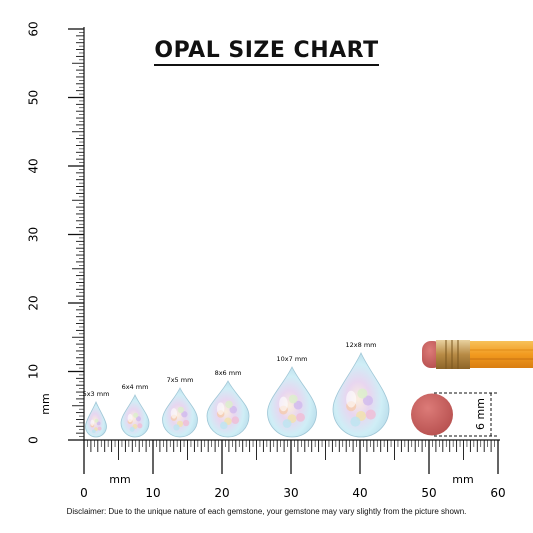 The height and width of the screenshot is (533, 533). Describe the element at coordinates (76, 234) in the screenshot. I see `vertical-ruler-ticks` at that location.